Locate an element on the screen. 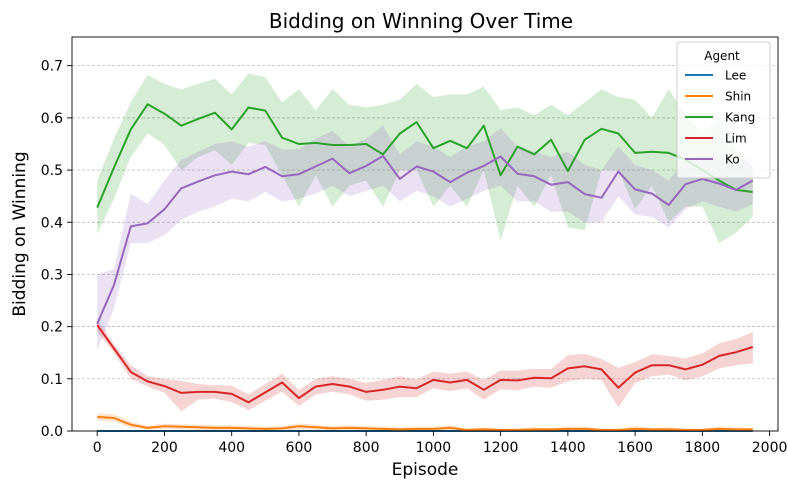 This screenshot has width=788, height=490. y-tick-label: 0.0 is located at coordinates (52, 432).